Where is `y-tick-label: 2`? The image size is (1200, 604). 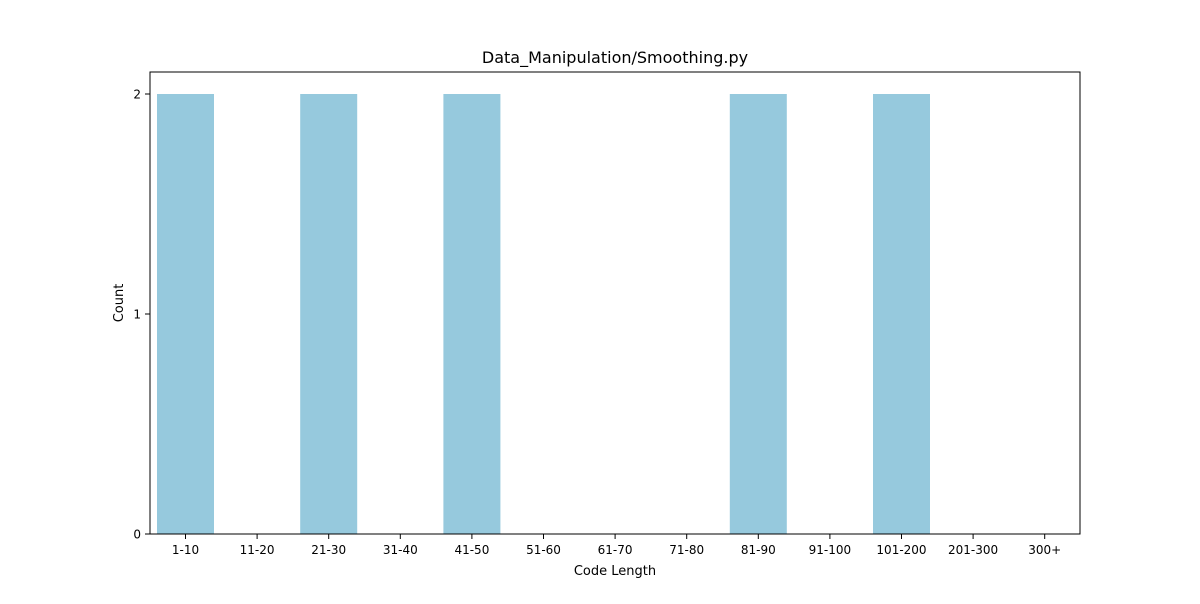 y-tick-label: 2 is located at coordinates (137, 95).